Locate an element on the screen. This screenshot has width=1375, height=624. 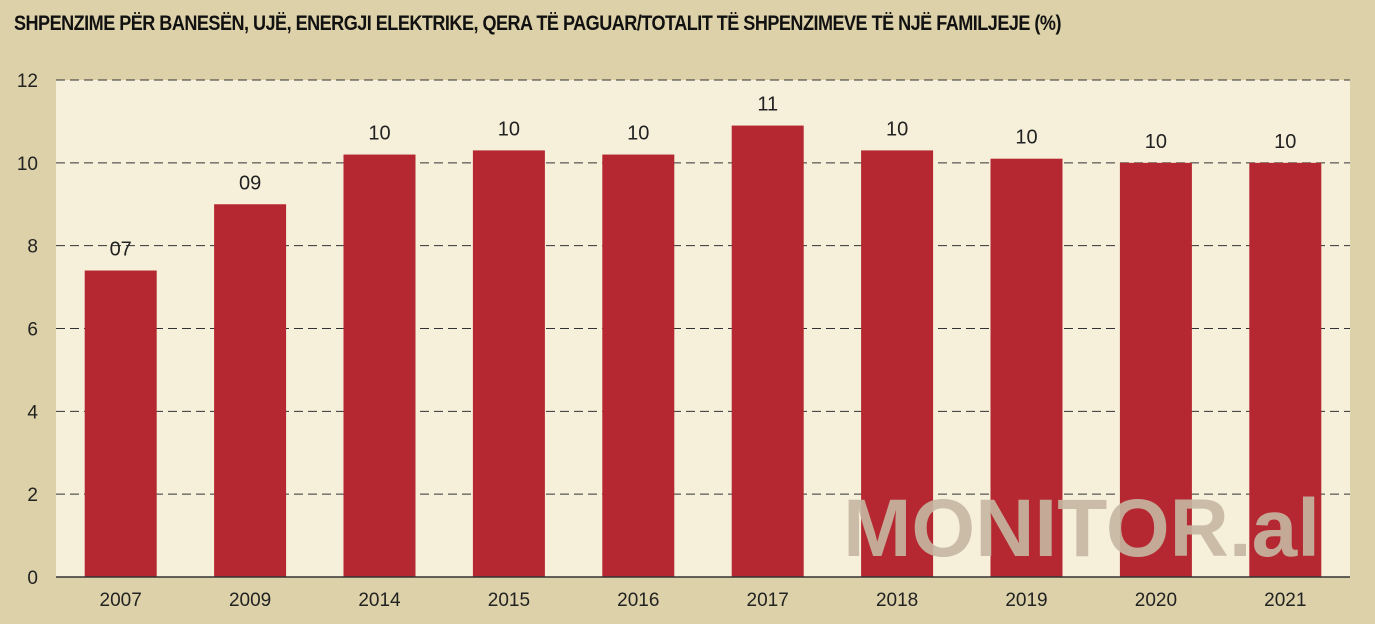
x-tick-label: 2009 is located at coordinates (250, 600).